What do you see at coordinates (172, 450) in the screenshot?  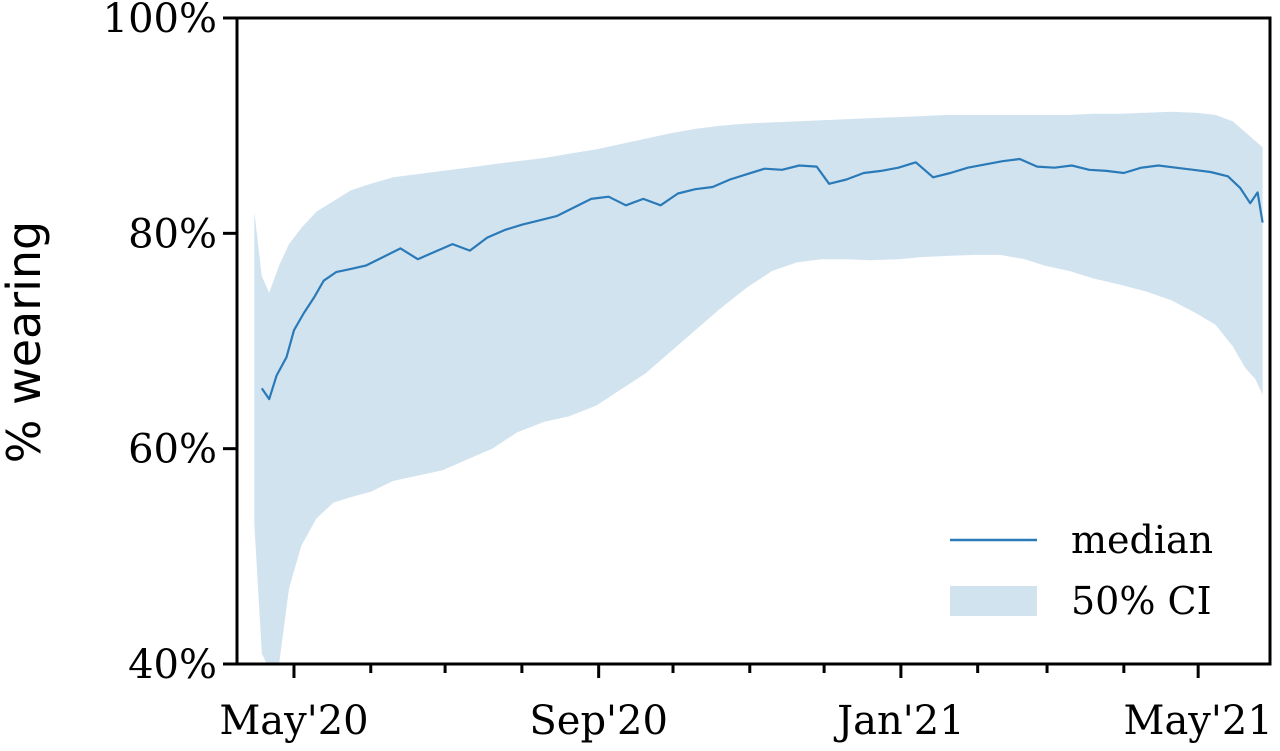 I see `y-tick-label: 60%` at bounding box center [172, 450].